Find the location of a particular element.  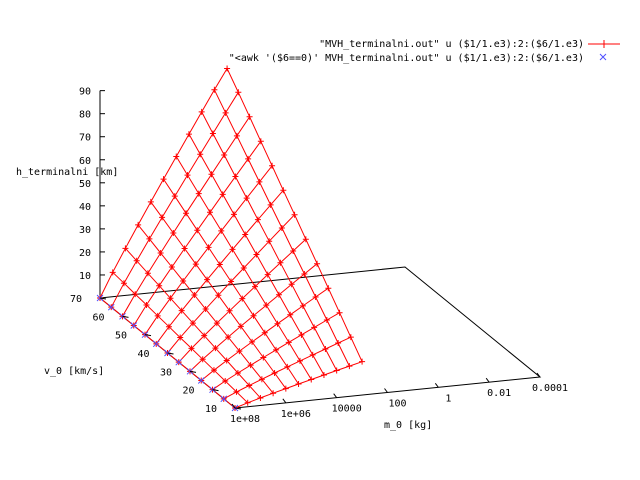

z-axis-label: h_terminalni [km] is located at coordinates (67, 172).